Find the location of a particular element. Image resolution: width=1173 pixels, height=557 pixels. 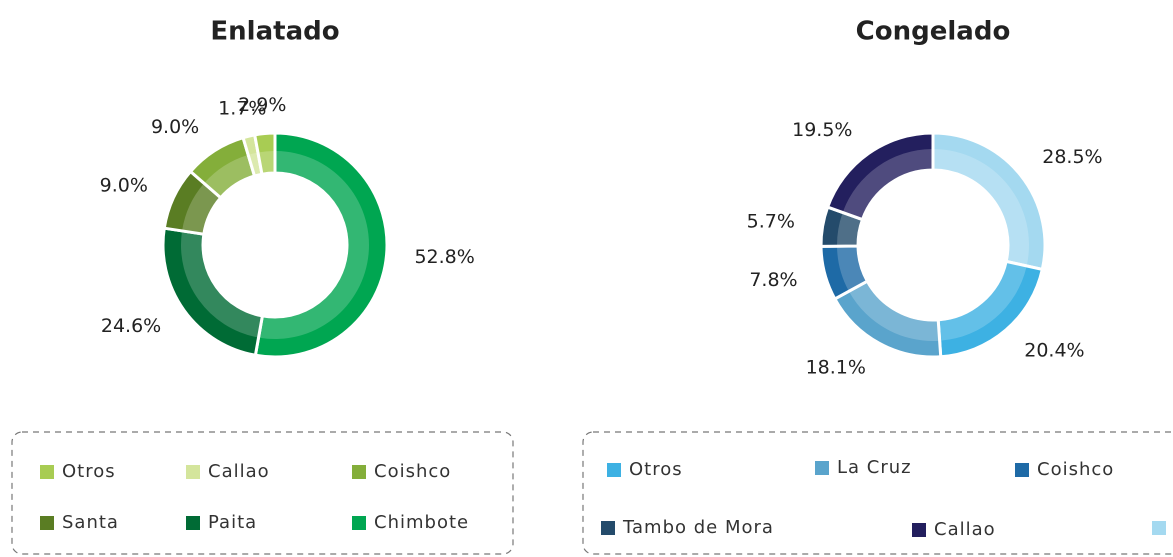

data-label: 52.8% is located at coordinates (444, 257).